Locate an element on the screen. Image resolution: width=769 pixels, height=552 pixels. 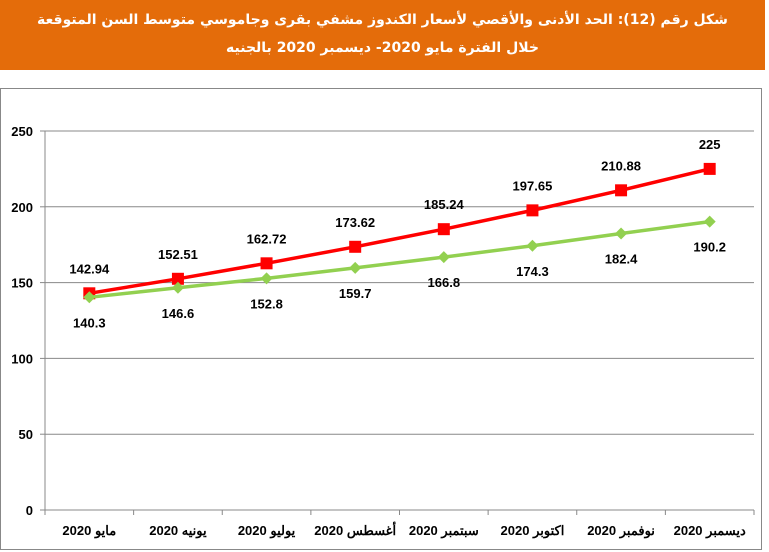
x-tick-label: اكتوبر 2020 is located at coordinates (533, 531).